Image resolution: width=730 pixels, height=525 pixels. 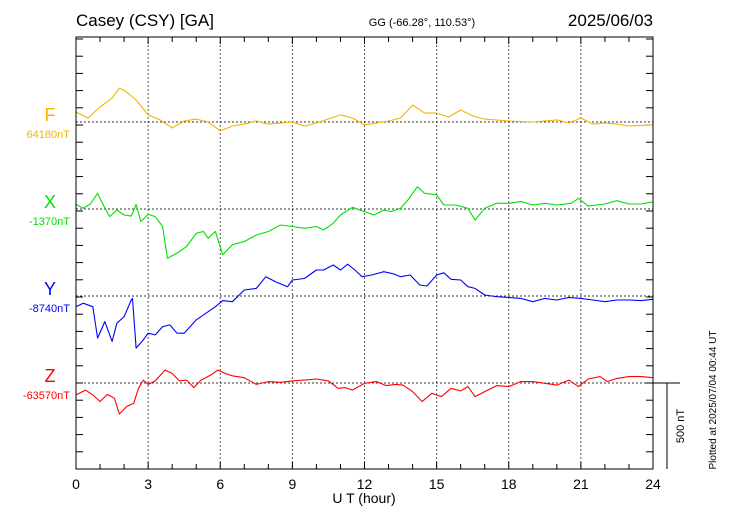 I want to click on scale-bar-label: 500 nT, so click(x=681, y=426).